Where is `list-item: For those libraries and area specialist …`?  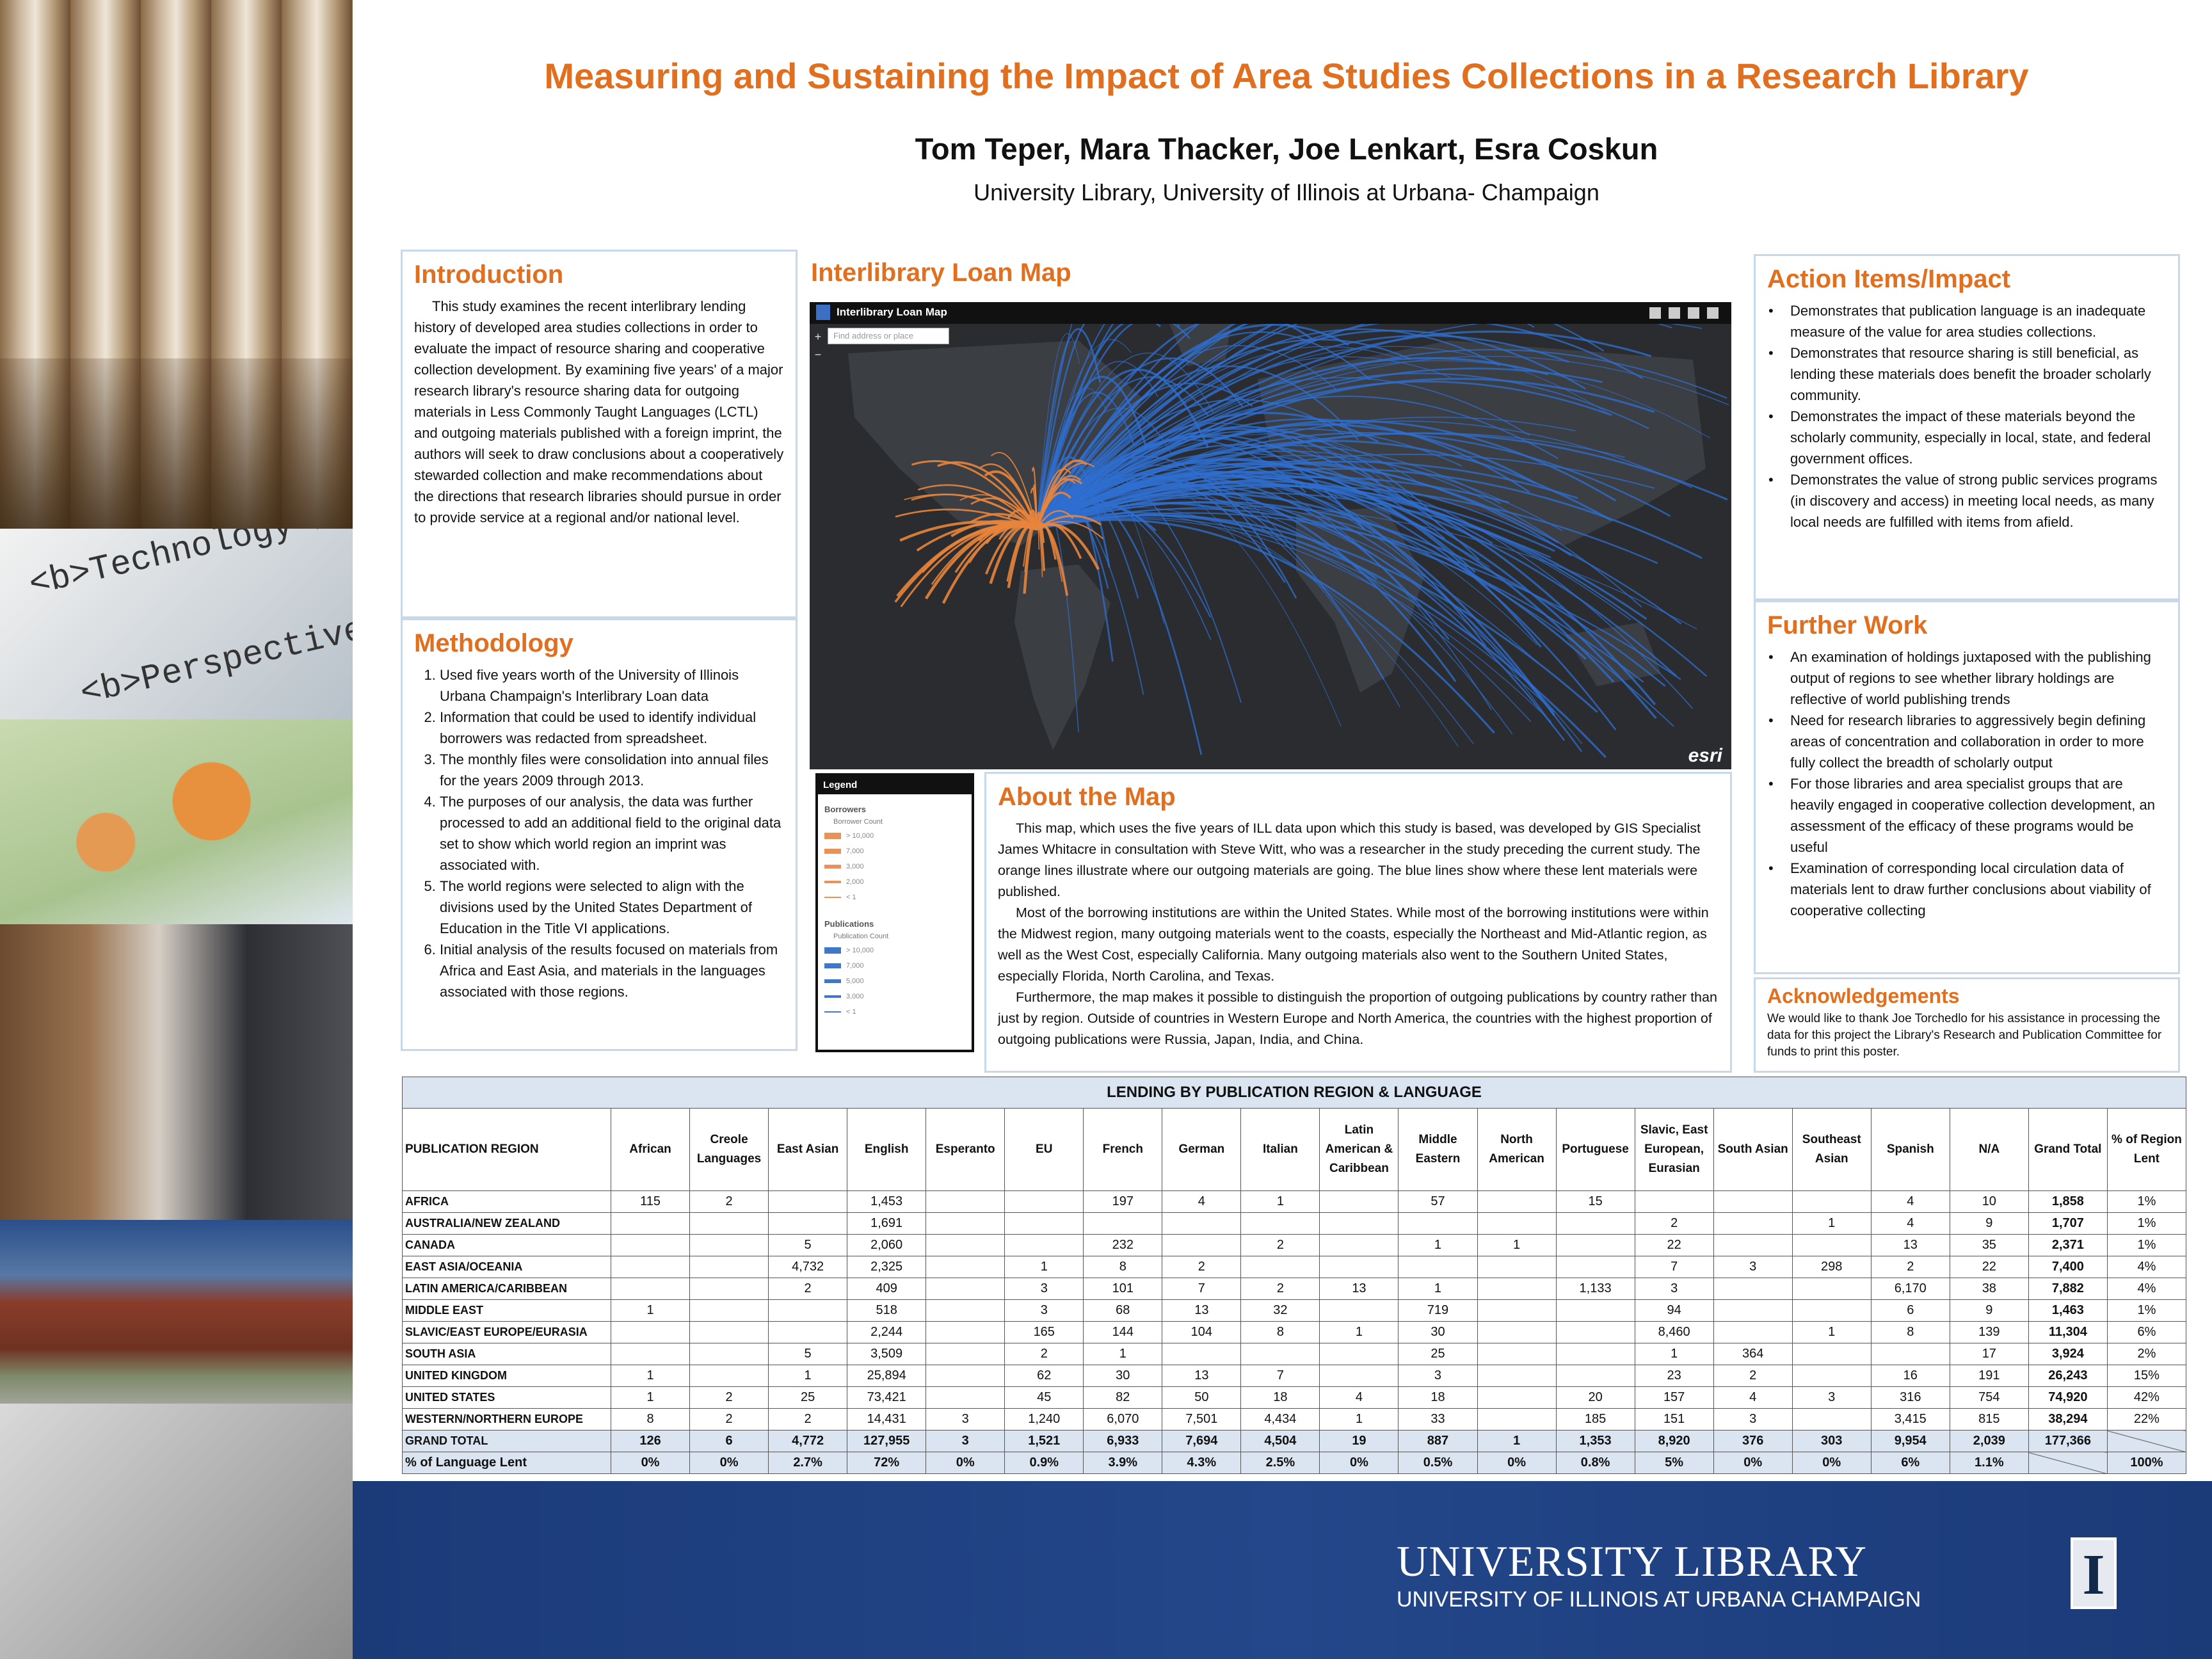
list-item: For those libraries and area specialist … is located at coordinates (1967, 815).